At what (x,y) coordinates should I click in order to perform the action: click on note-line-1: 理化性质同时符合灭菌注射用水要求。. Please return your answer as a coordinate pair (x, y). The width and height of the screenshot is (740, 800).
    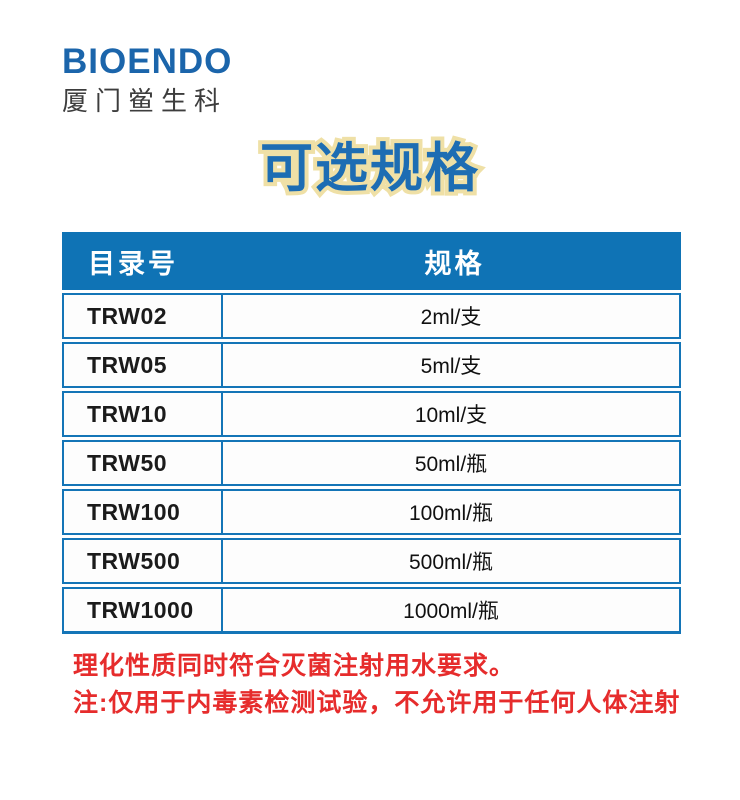
    Looking at the image, I should click on (294, 666).